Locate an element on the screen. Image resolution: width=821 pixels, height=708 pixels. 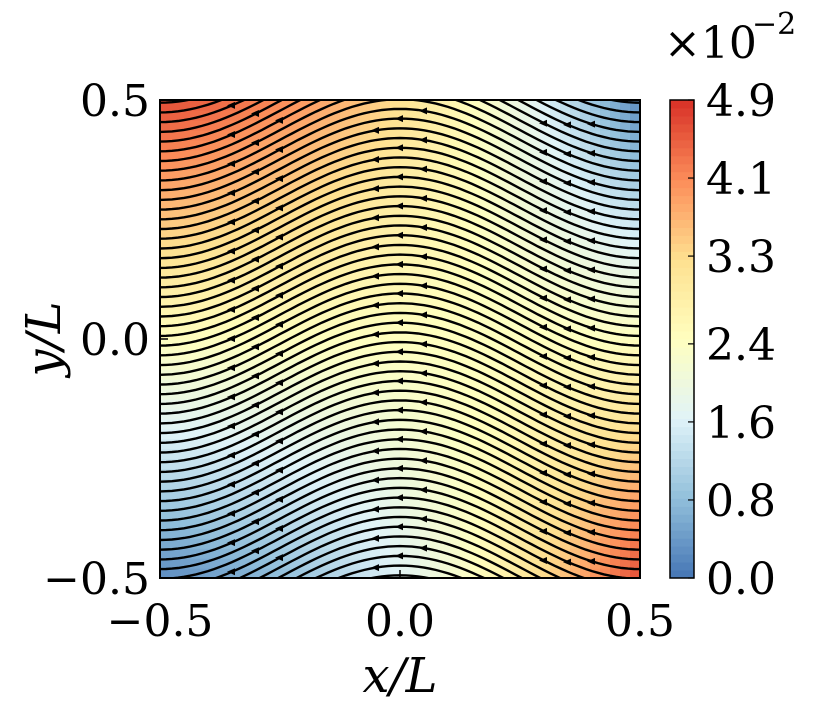
y-tick-label: 0.0 is located at coordinates (115, 340).